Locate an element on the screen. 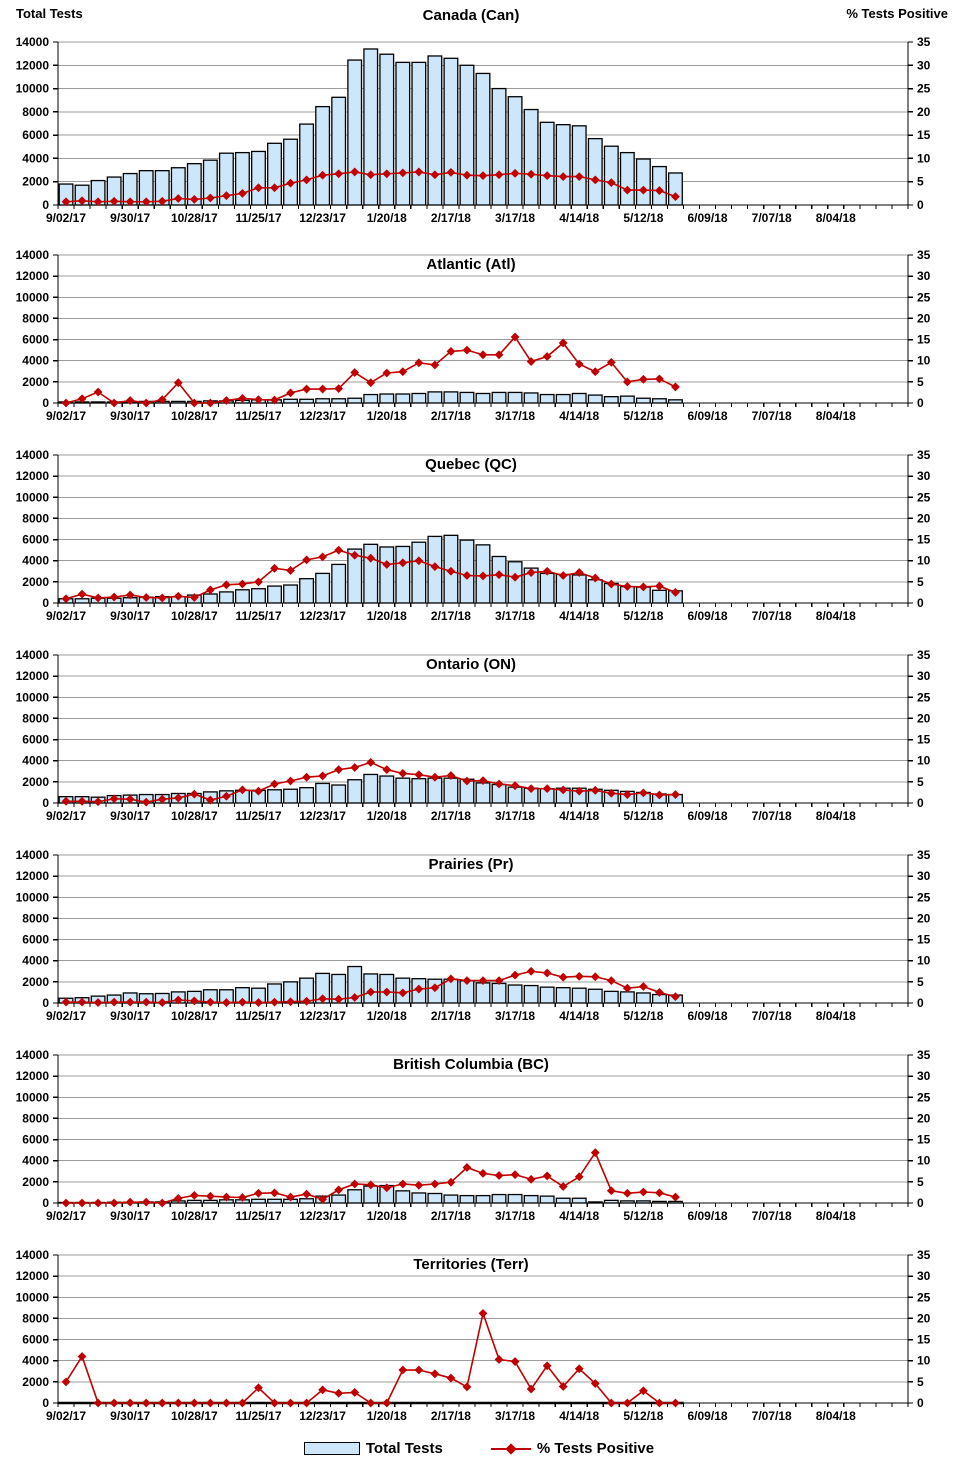 The width and height of the screenshot is (958, 1477). x-tick-label: 2/17/18 is located at coordinates (451, 1016).